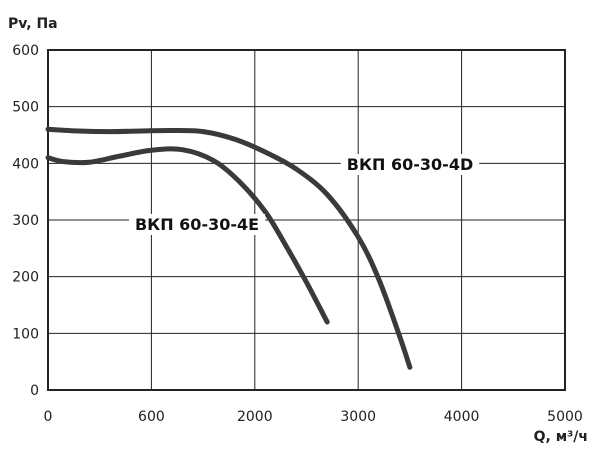 The height and width of the screenshot is (462, 615). Describe the element at coordinates (255, 417) in the screenshot. I see `x-tick-label: 2000` at that location.